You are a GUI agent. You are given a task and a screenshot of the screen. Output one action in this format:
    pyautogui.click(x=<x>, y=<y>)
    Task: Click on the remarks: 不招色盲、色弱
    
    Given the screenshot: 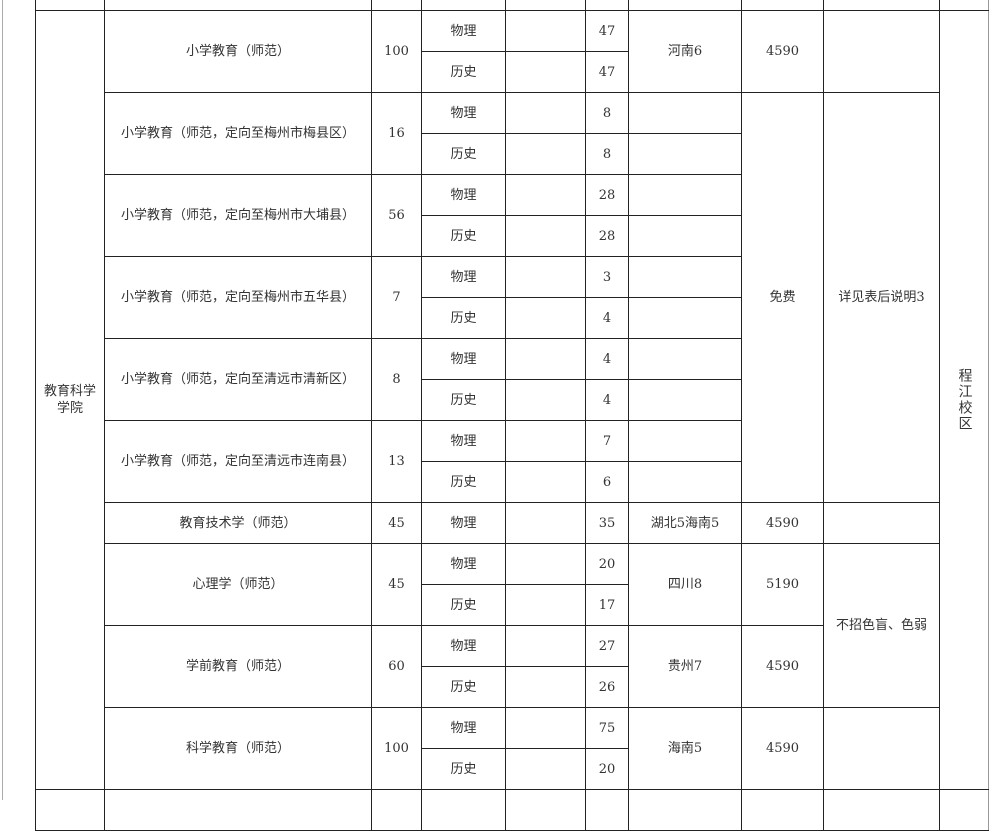 What is the action you would take?
    pyautogui.click(x=881, y=625)
    